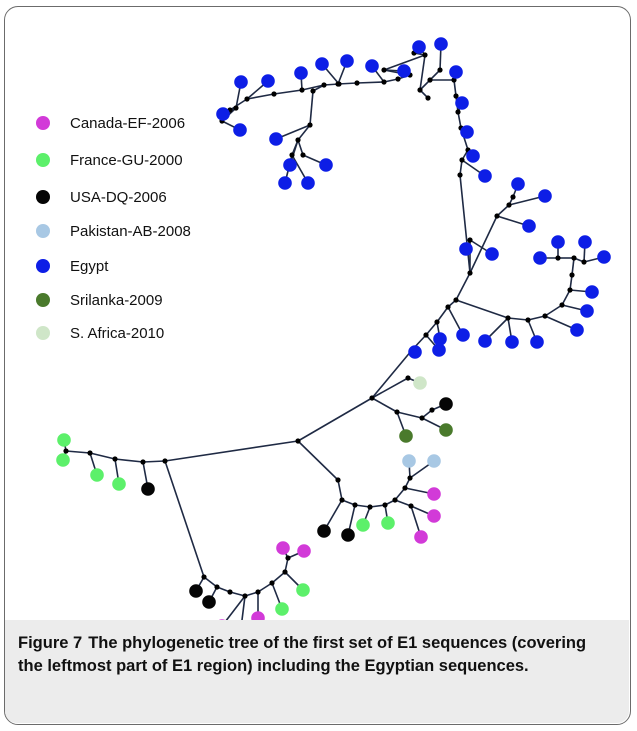 This screenshot has height=731, width=637. Describe the element at coordinates (72, 266) in the screenshot. I see `legend-item-egypt: Egypt` at that location.